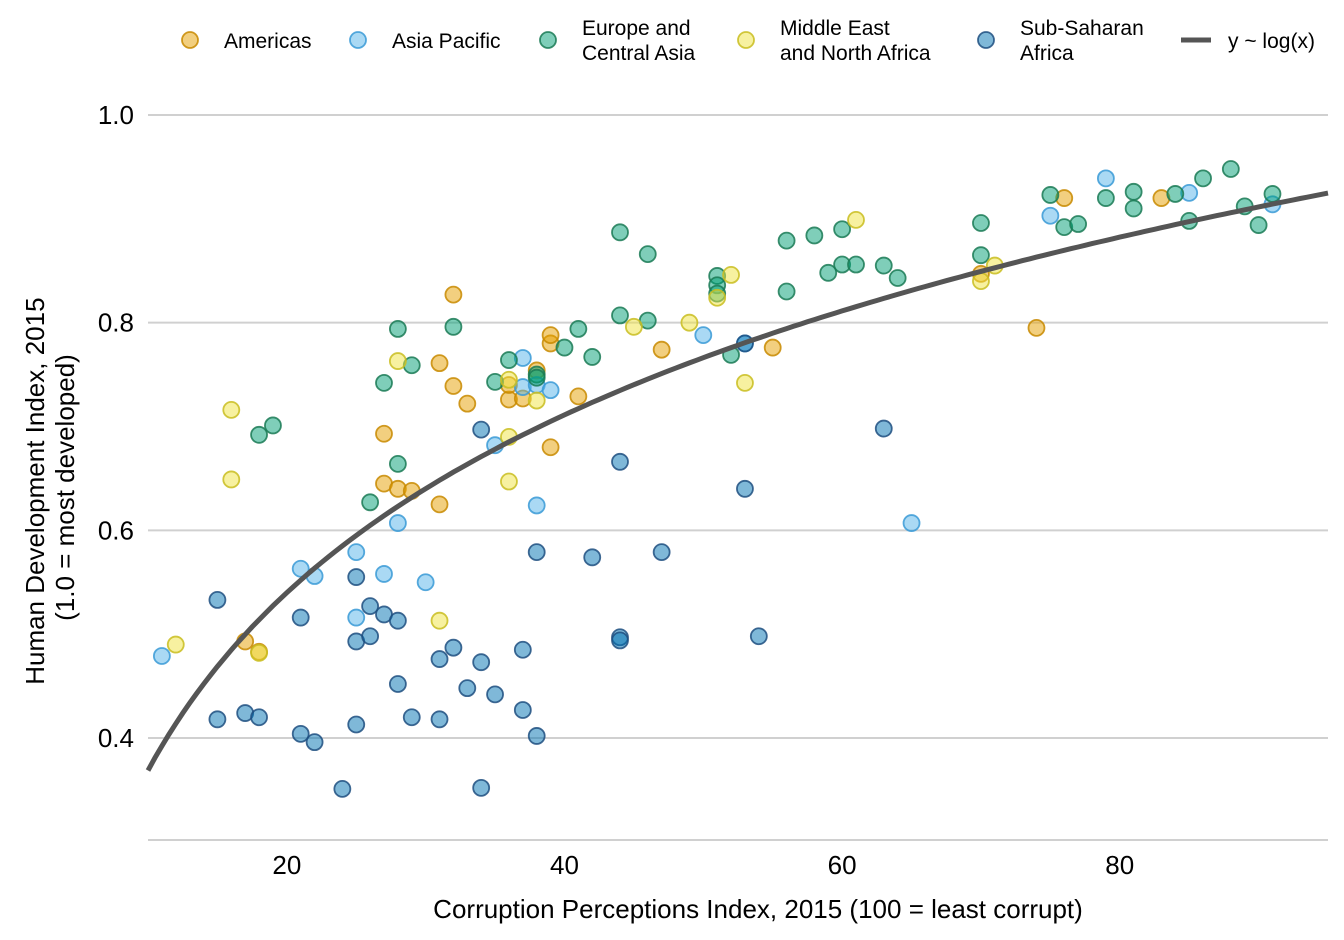  What do you see at coordinates (116, 115) in the screenshot?
I see `y-tick-label: 1.0` at bounding box center [116, 115].